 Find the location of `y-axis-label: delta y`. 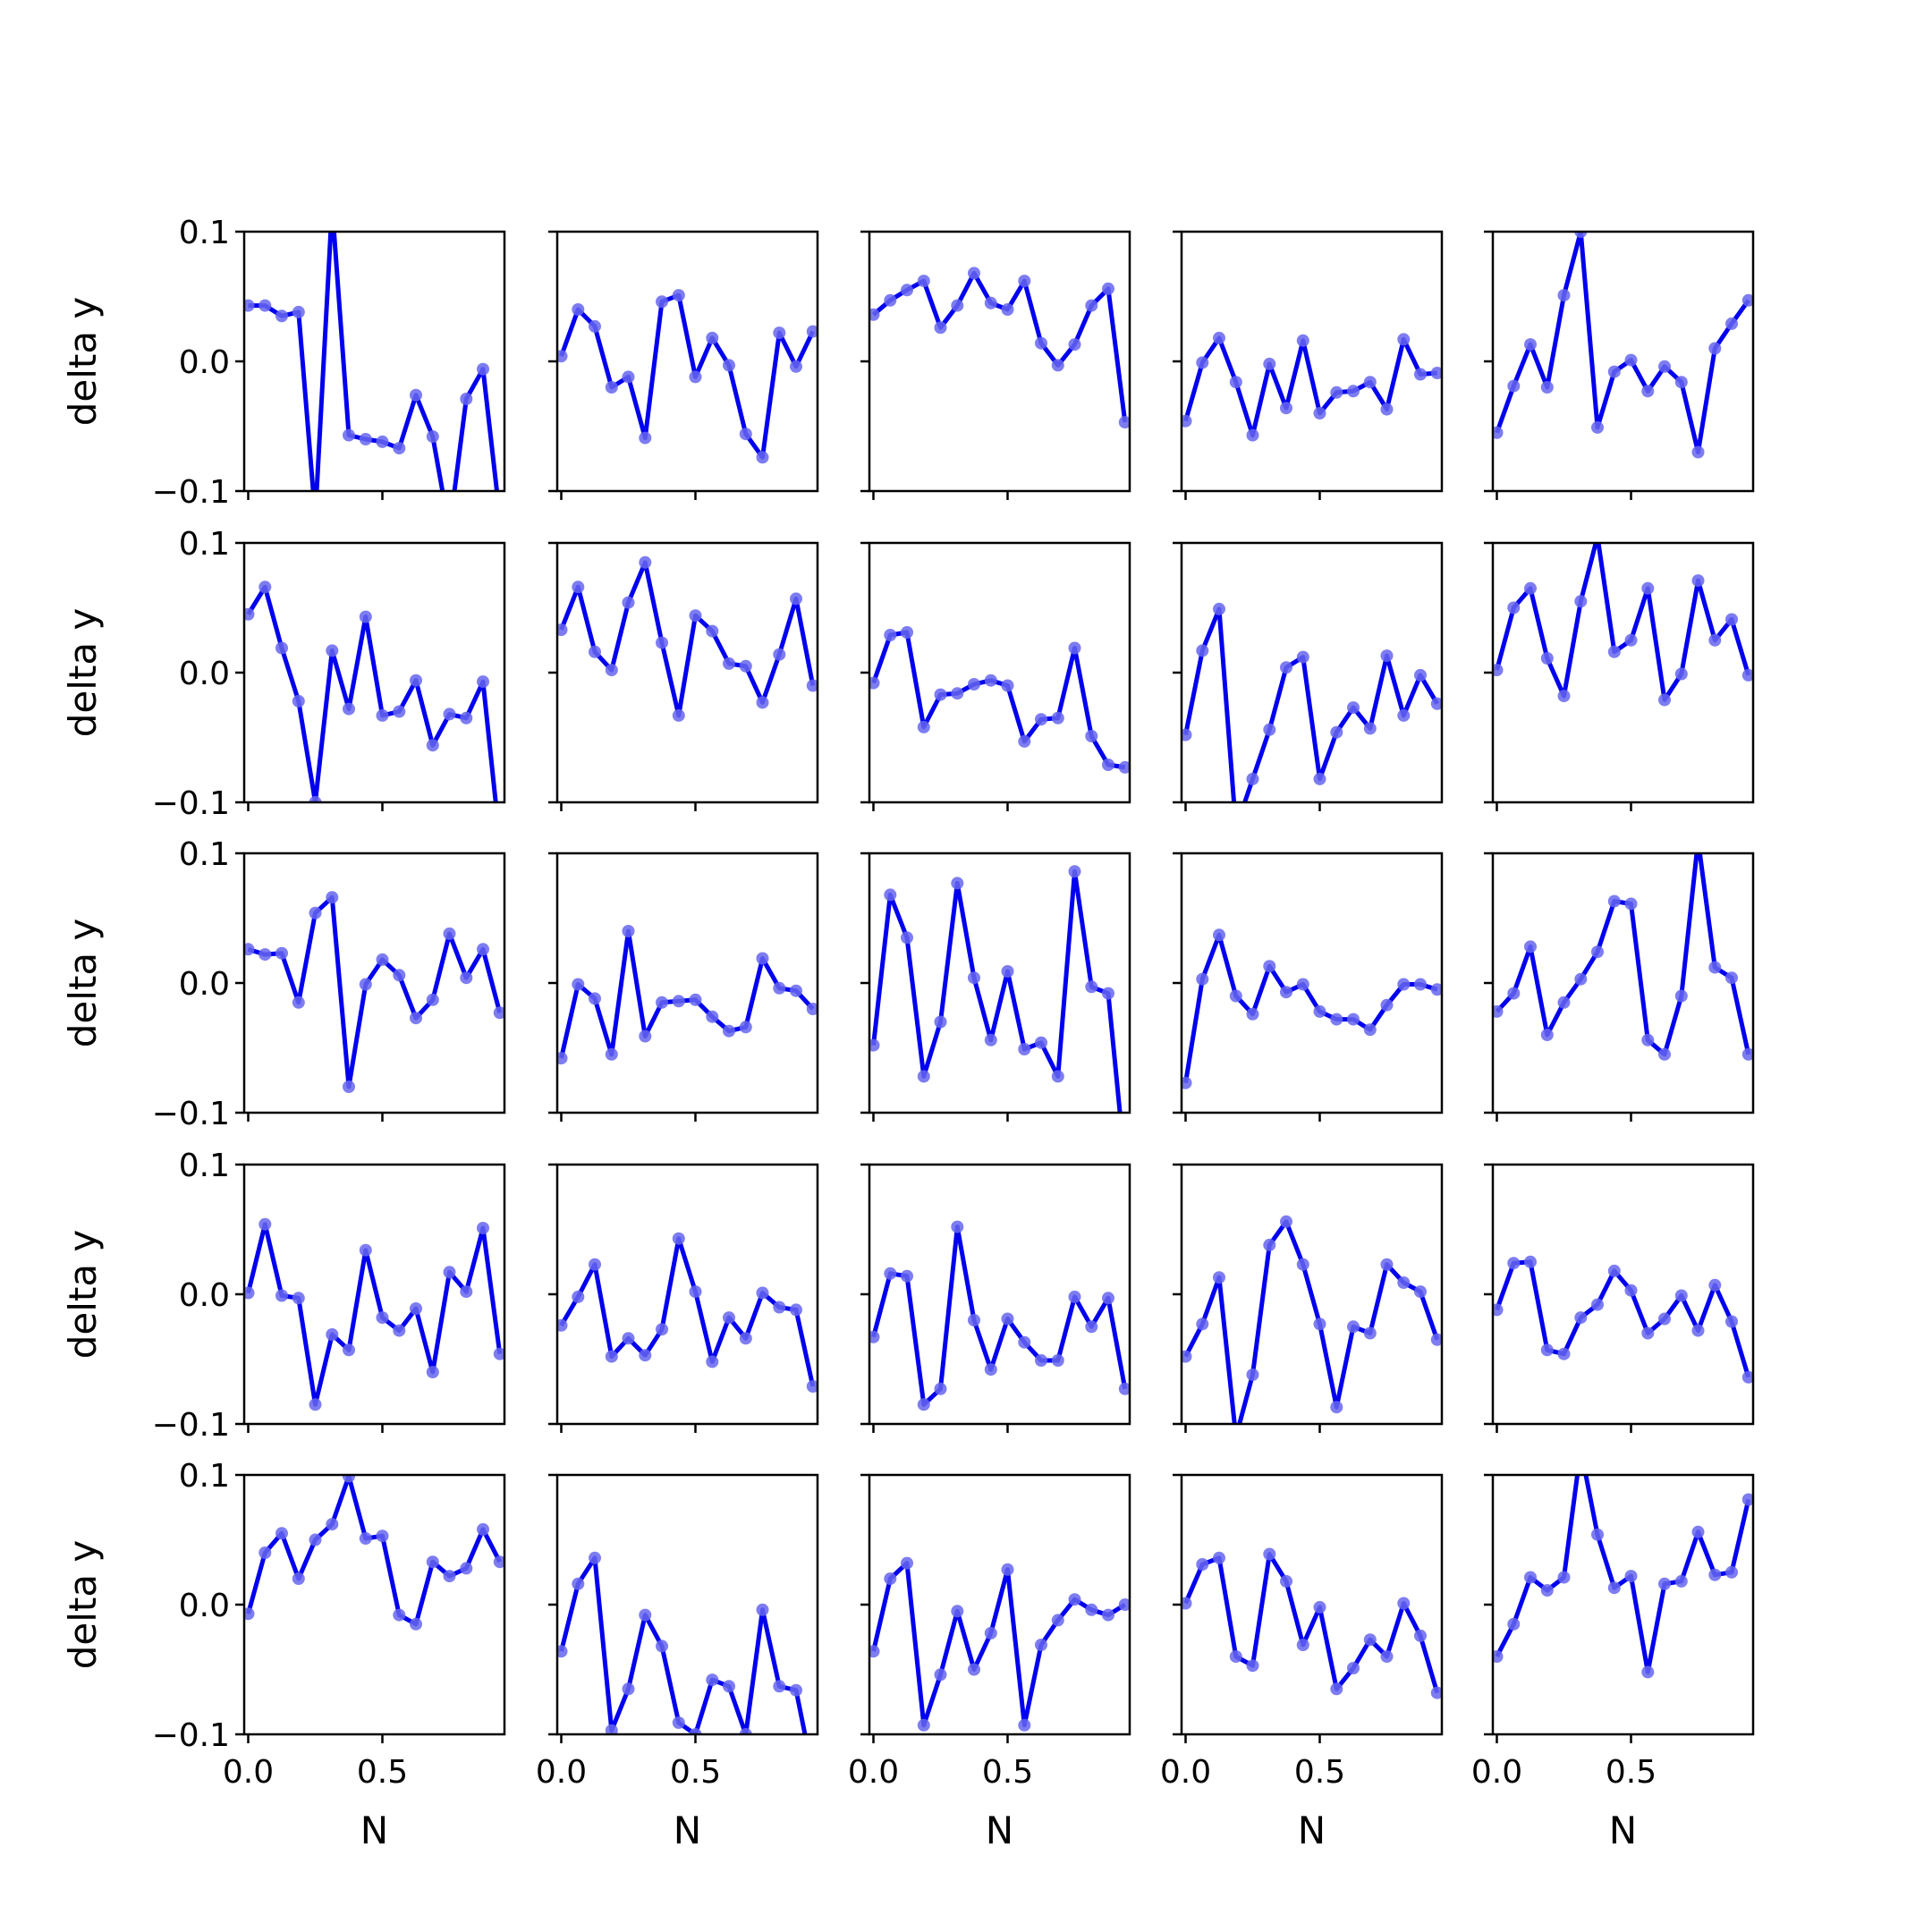

y-axis-label: delta y is located at coordinates (83, 983).